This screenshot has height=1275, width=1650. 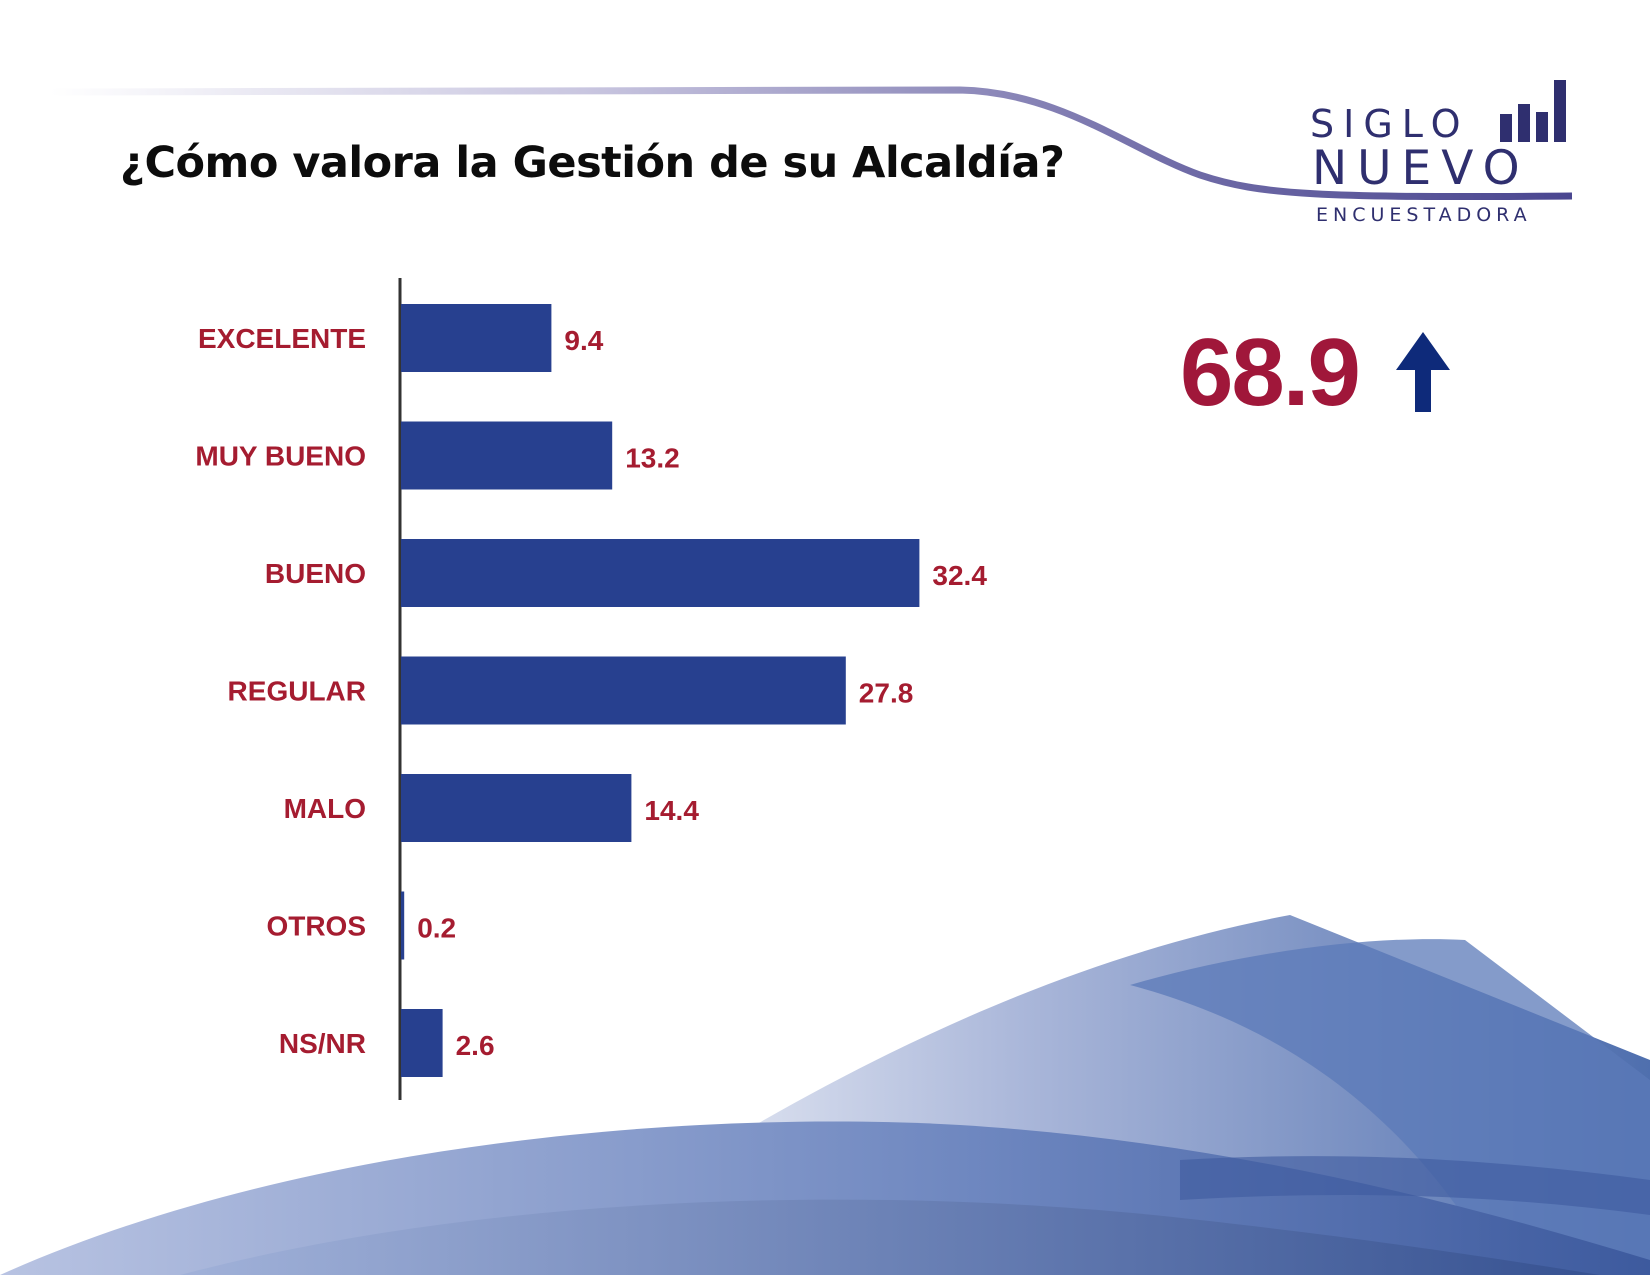 I want to click on category-label: MALO, so click(x=325, y=808).